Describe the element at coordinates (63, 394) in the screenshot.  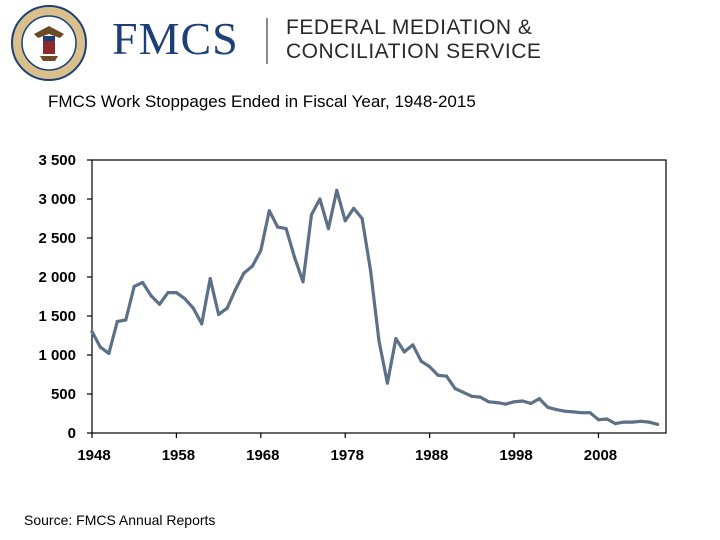
I see `y-tick-label: 500` at that location.